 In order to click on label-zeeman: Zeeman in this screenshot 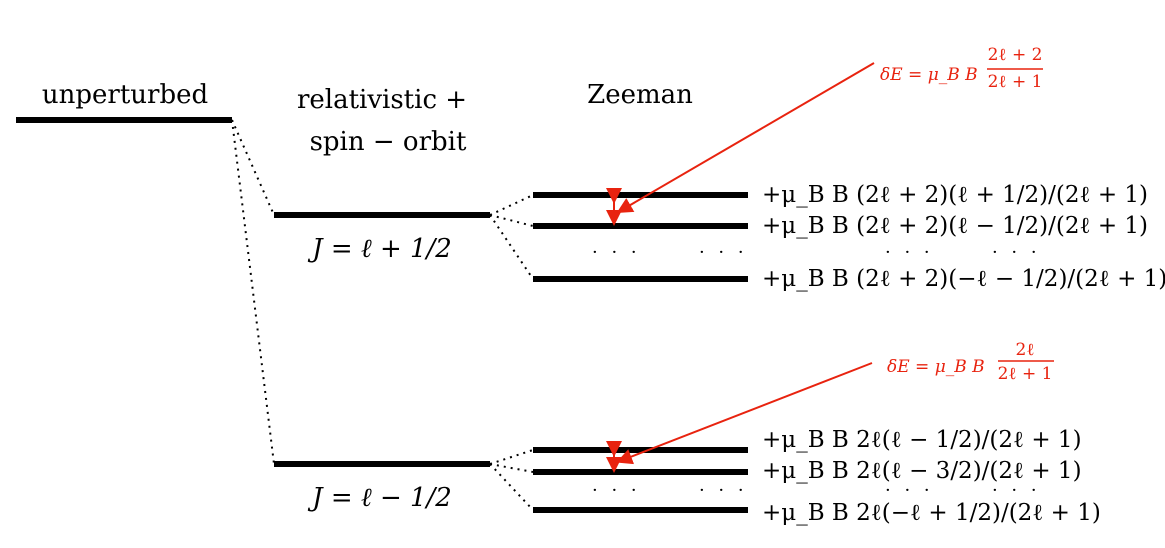, I will do `click(640, 95)`.